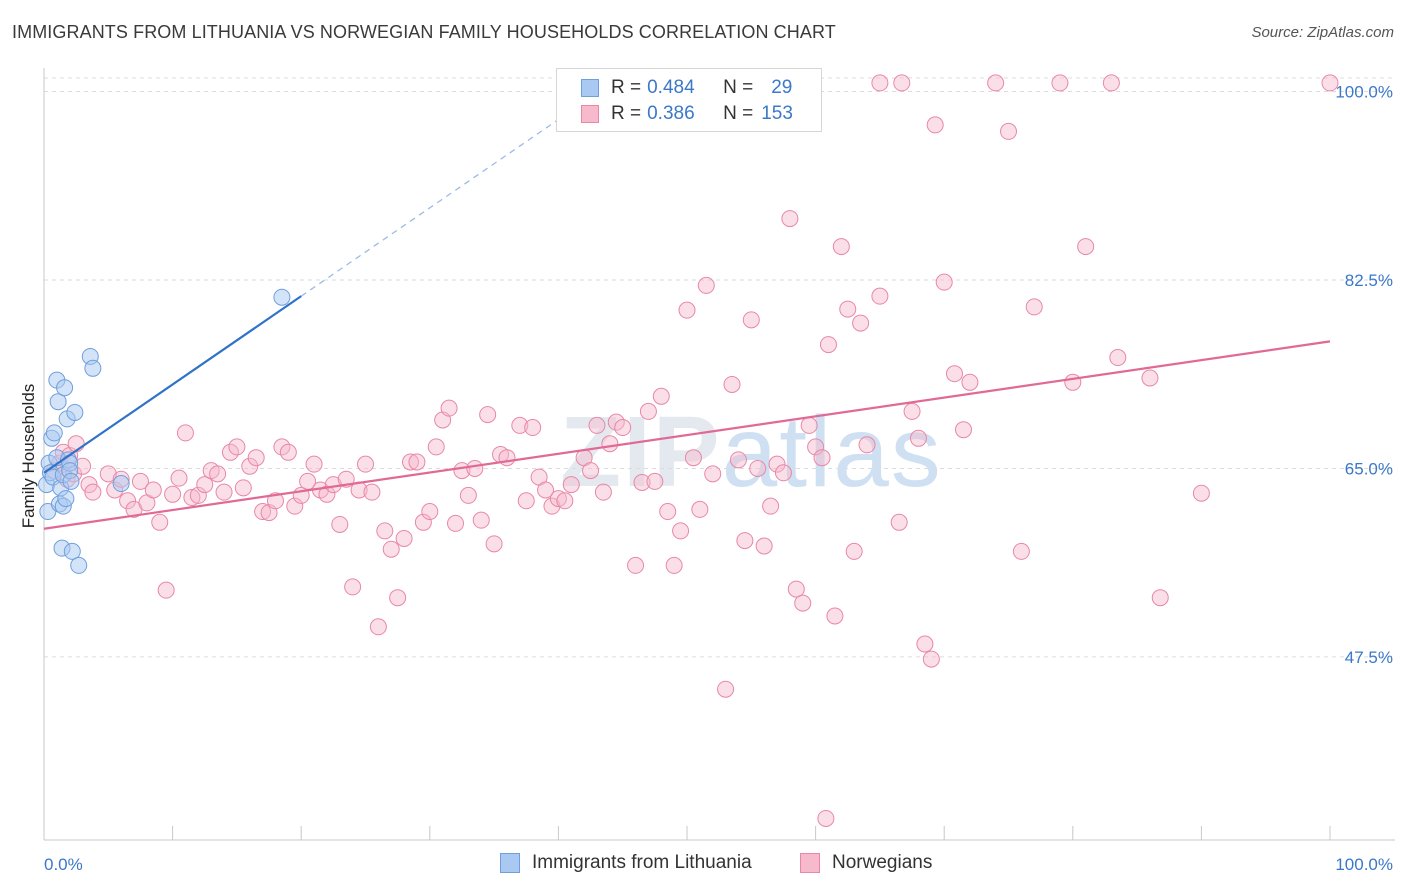 Image resolution: width=1406 pixels, height=892 pixels. Describe the element at coordinates (1364, 864) in the screenshot. I see `x-tick-label: 100.0%` at that location.